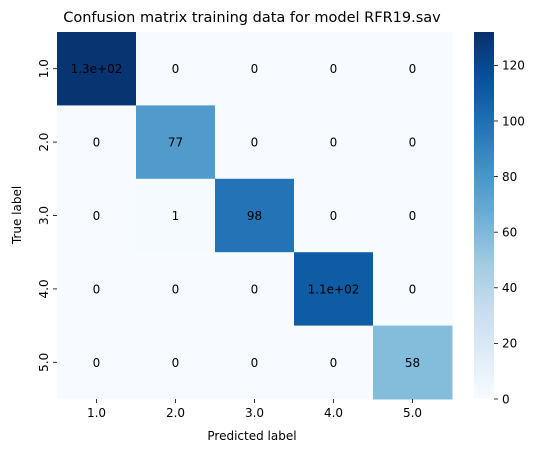  Describe the element at coordinates (17, 215) in the screenshot. I see `y-axis-label: True label` at that location.